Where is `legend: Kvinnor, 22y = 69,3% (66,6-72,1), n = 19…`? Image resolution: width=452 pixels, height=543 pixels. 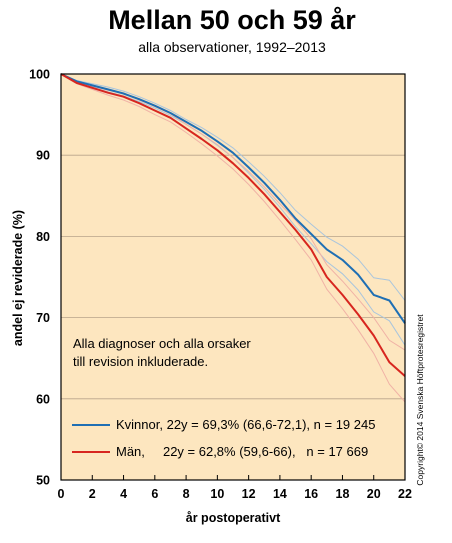
legend: Kvinnor, 22y = 69,3% (66,6-72,1), n = 19… is located at coordinates (223, 438).